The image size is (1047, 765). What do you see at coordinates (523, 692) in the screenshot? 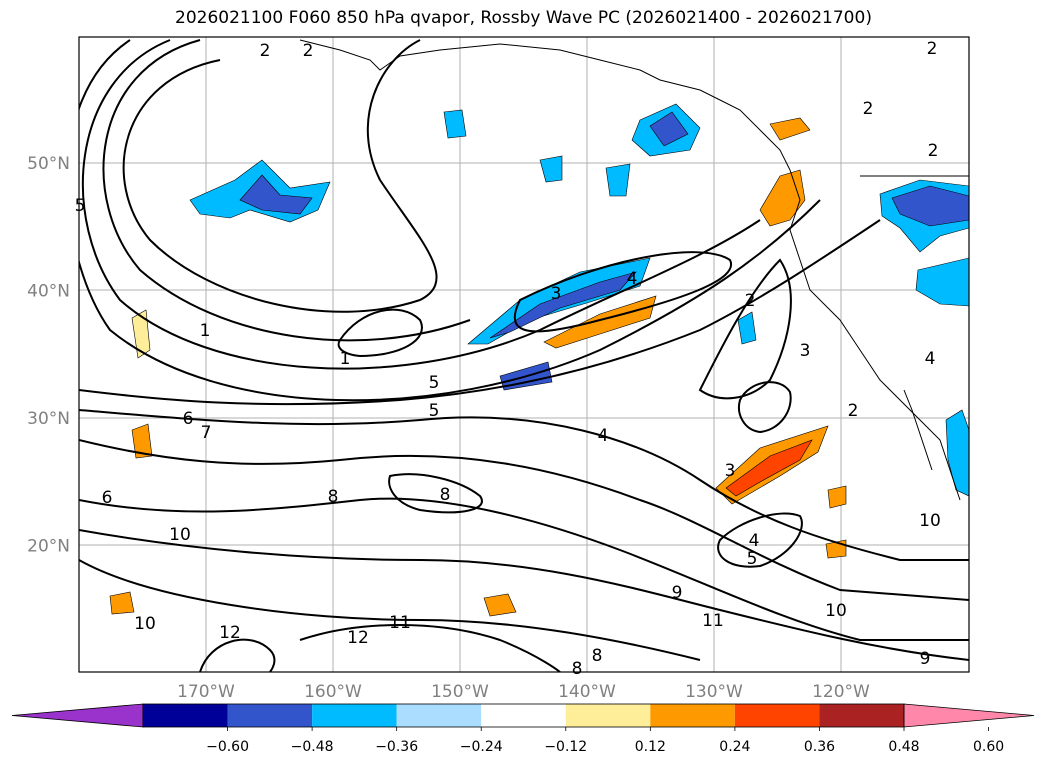
I see `longitude-labels: 170°W 160°W 150°W 140°W 130°W 120°W` at bounding box center [523, 692].